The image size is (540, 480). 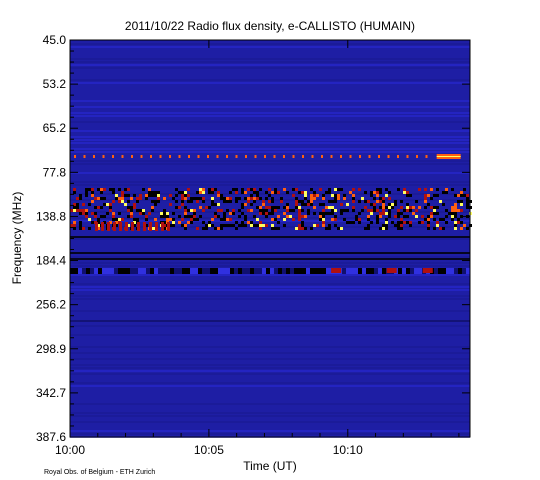 I want to click on y-axis-label: Frequency (MHz), so click(x=17, y=238).